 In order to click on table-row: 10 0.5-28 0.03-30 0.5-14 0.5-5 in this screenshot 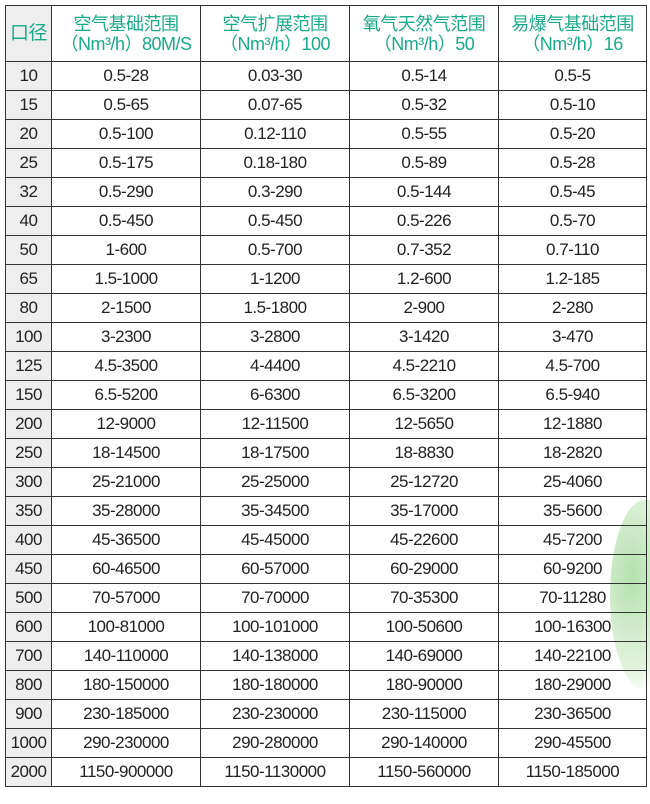, I will do `click(326, 76)`.